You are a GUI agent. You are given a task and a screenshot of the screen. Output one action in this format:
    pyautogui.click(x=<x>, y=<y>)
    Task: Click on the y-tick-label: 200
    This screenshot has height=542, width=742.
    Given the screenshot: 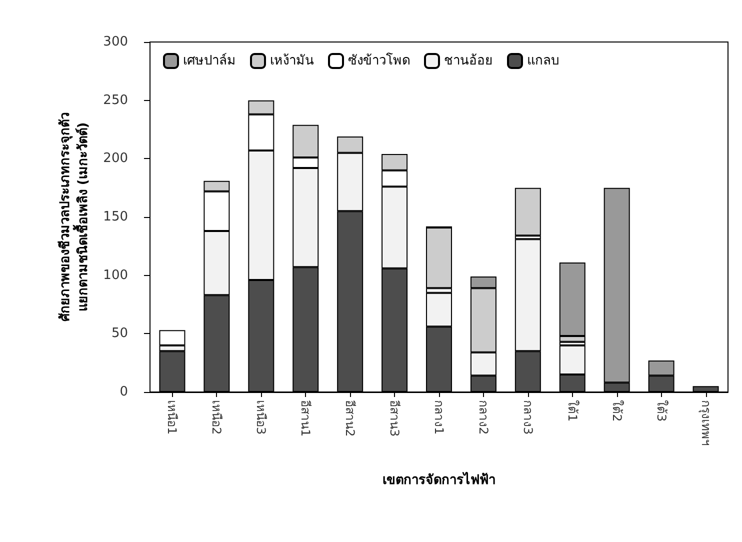 What is the action you would take?
    pyautogui.click(x=115, y=158)
    